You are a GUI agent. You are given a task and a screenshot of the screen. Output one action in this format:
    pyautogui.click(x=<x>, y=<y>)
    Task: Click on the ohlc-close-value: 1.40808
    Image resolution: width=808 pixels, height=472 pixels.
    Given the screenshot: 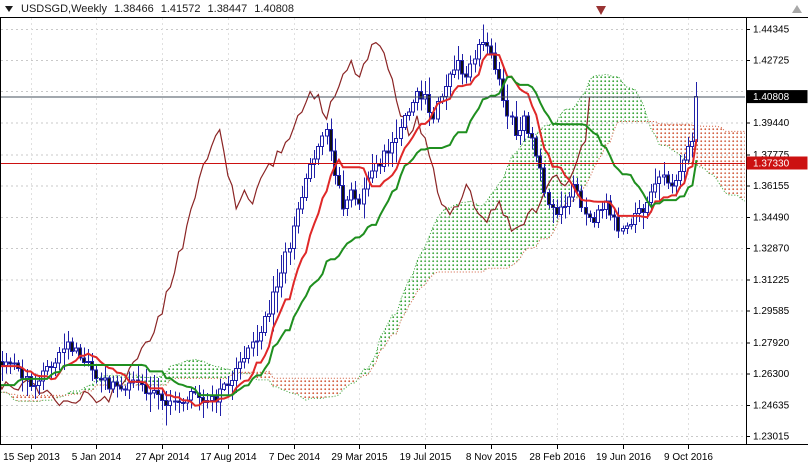 What is the action you would take?
    pyautogui.click(x=274, y=9)
    